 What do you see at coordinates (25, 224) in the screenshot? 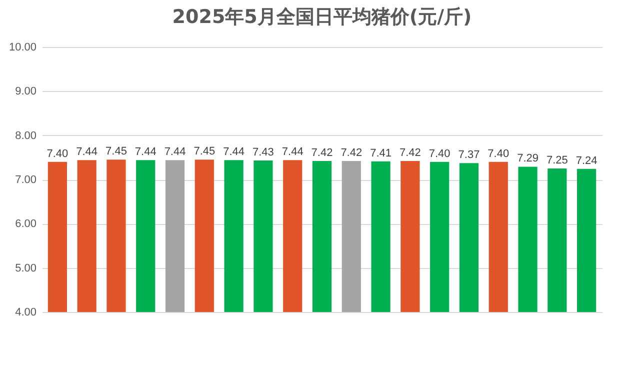
I see `y-tick-label: 6.00` at bounding box center [25, 224].